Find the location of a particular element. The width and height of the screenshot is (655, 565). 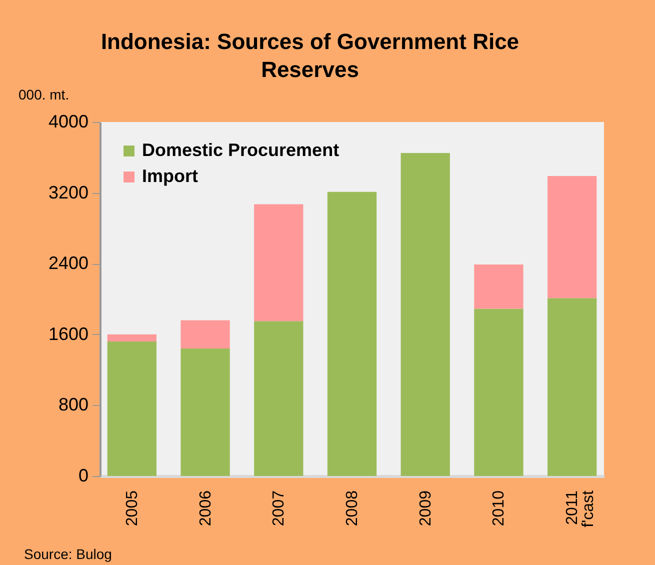

chart-title: Indonesia: Sources of Government Rice Reserves is located at coordinates (310, 56).